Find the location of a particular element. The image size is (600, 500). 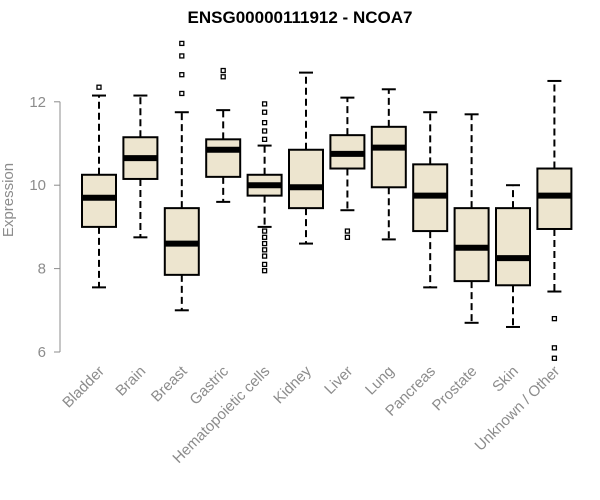

box-bladder is located at coordinates (99, 186).